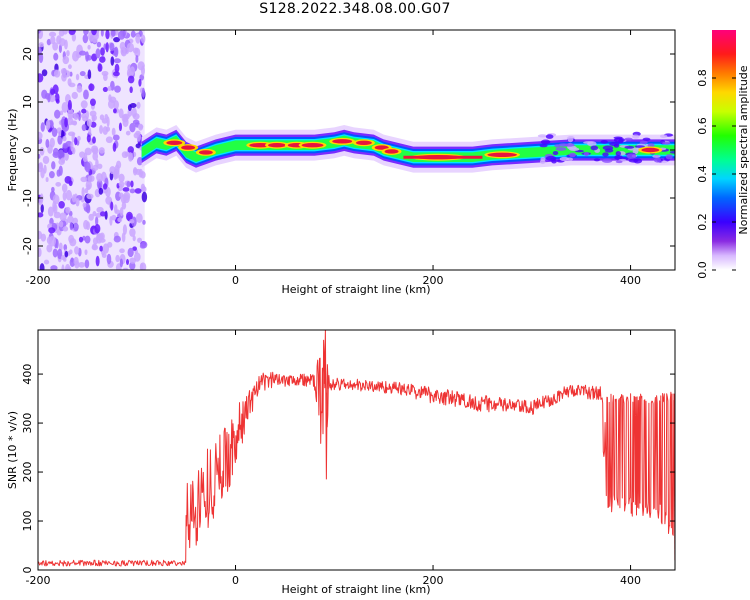 This screenshot has height=600, width=750. Describe the element at coordinates (433, 280) in the screenshot. I see `spectrogram-x-tick-label: 200` at that location.